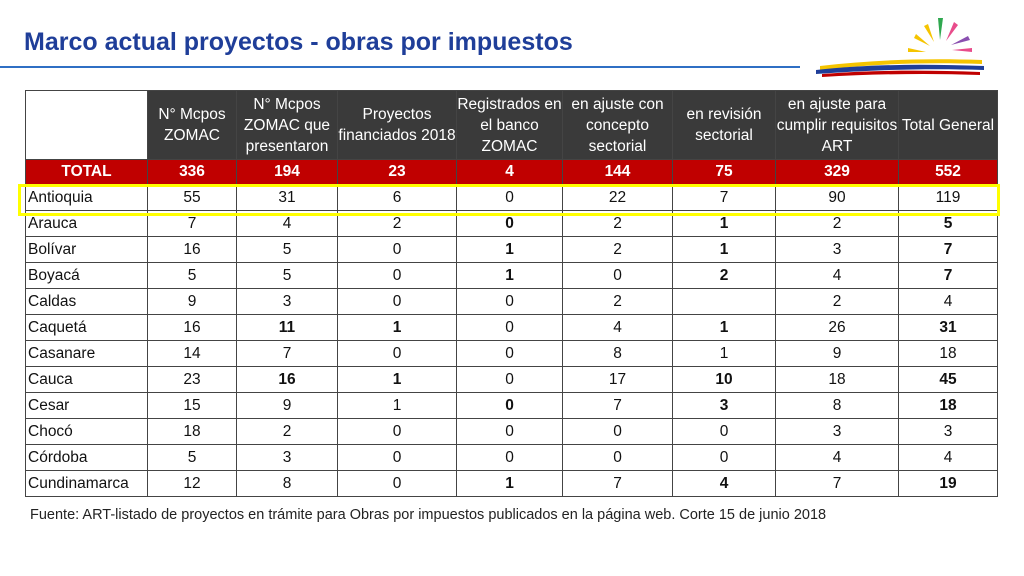 Image resolution: width=1024 pixels, height=576 pixels. I want to click on header-cell: Registrados en el banco ZOMAC, so click(509, 125).